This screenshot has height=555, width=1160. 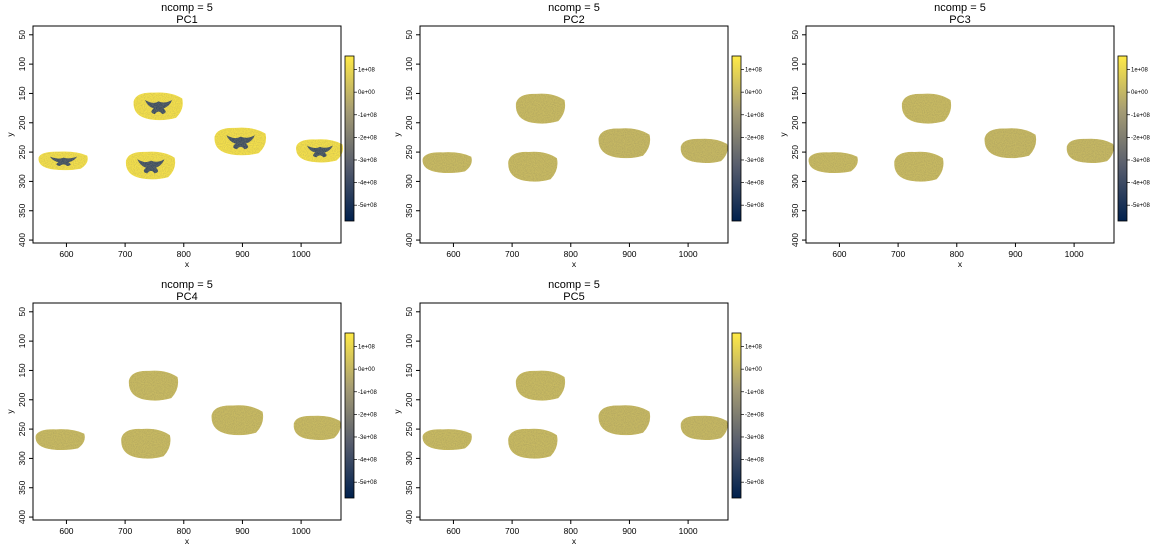 I want to click on panel-subtitle: PC4, so click(x=186, y=297).